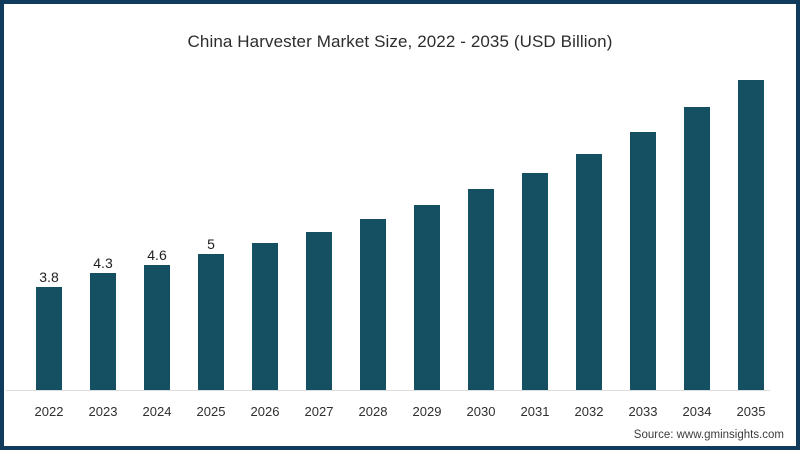  I want to click on bar-2034, so click(697, 248).